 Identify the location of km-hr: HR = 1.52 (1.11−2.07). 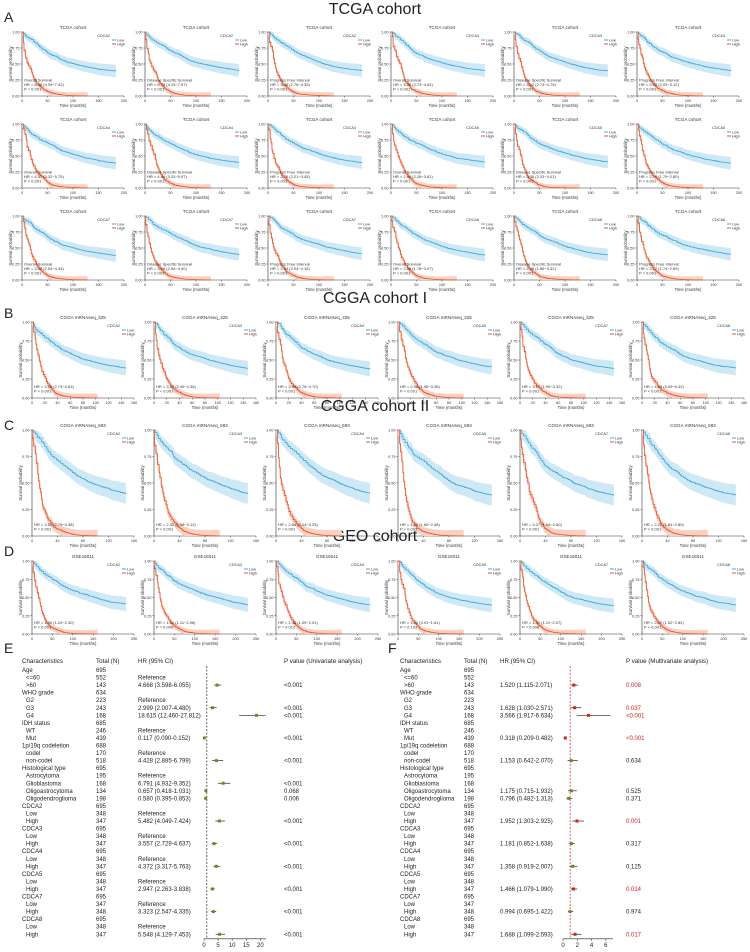
(542, 622).